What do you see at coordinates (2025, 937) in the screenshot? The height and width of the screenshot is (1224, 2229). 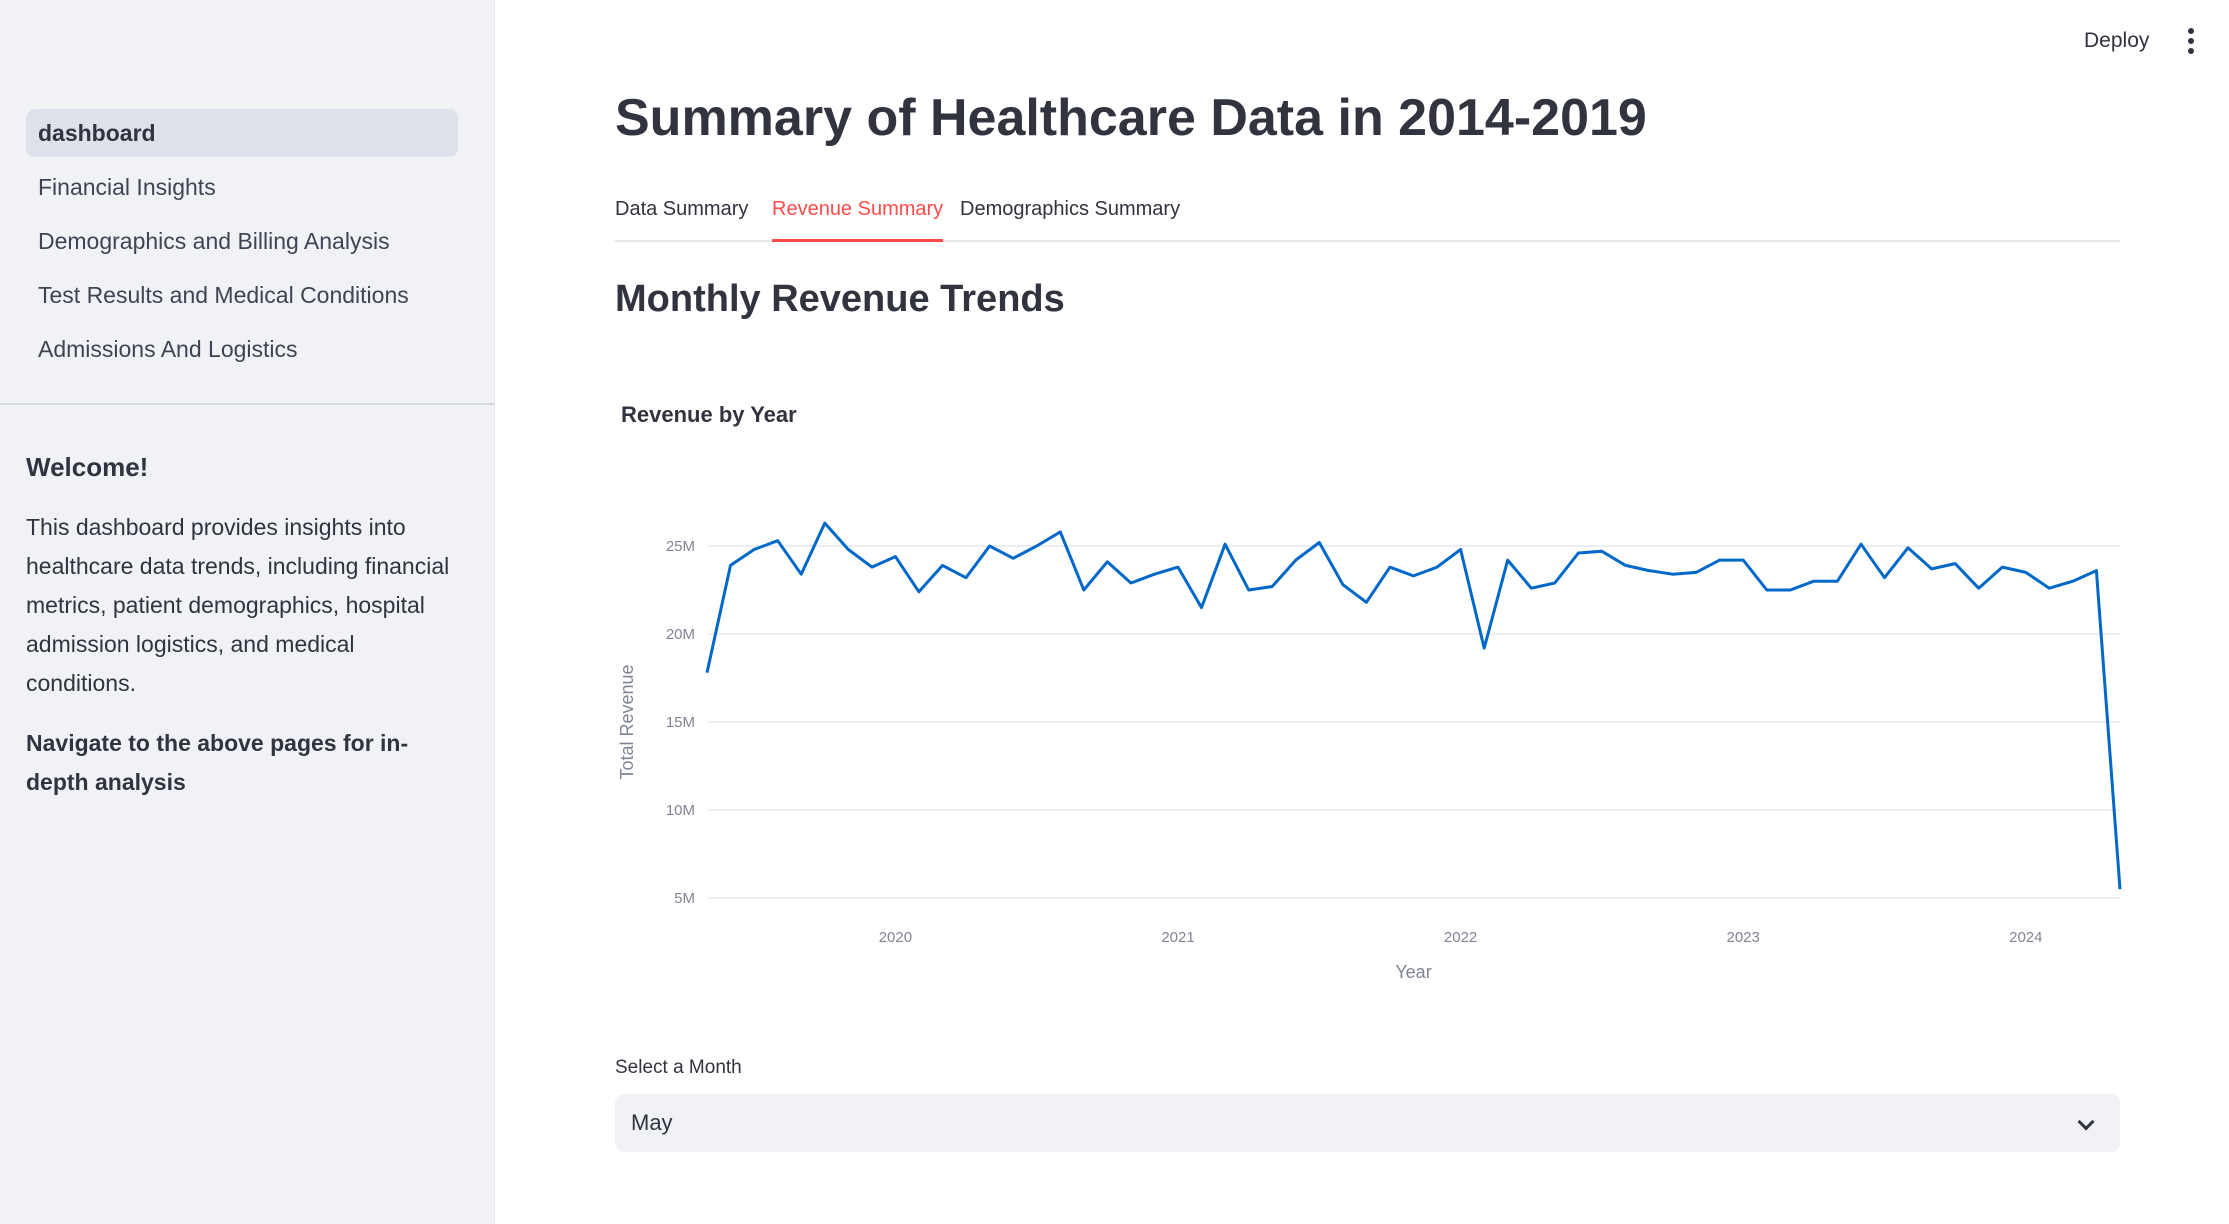 I see `x-tick-label: 2024` at bounding box center [2025, 937].